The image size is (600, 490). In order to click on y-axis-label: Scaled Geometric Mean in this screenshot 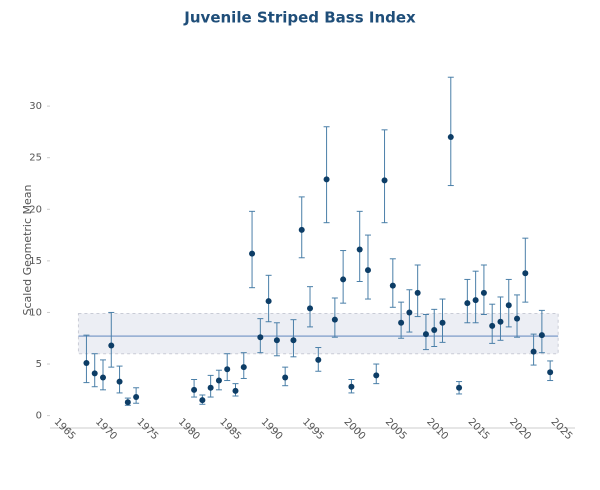, I will do `click(27, 249)`.